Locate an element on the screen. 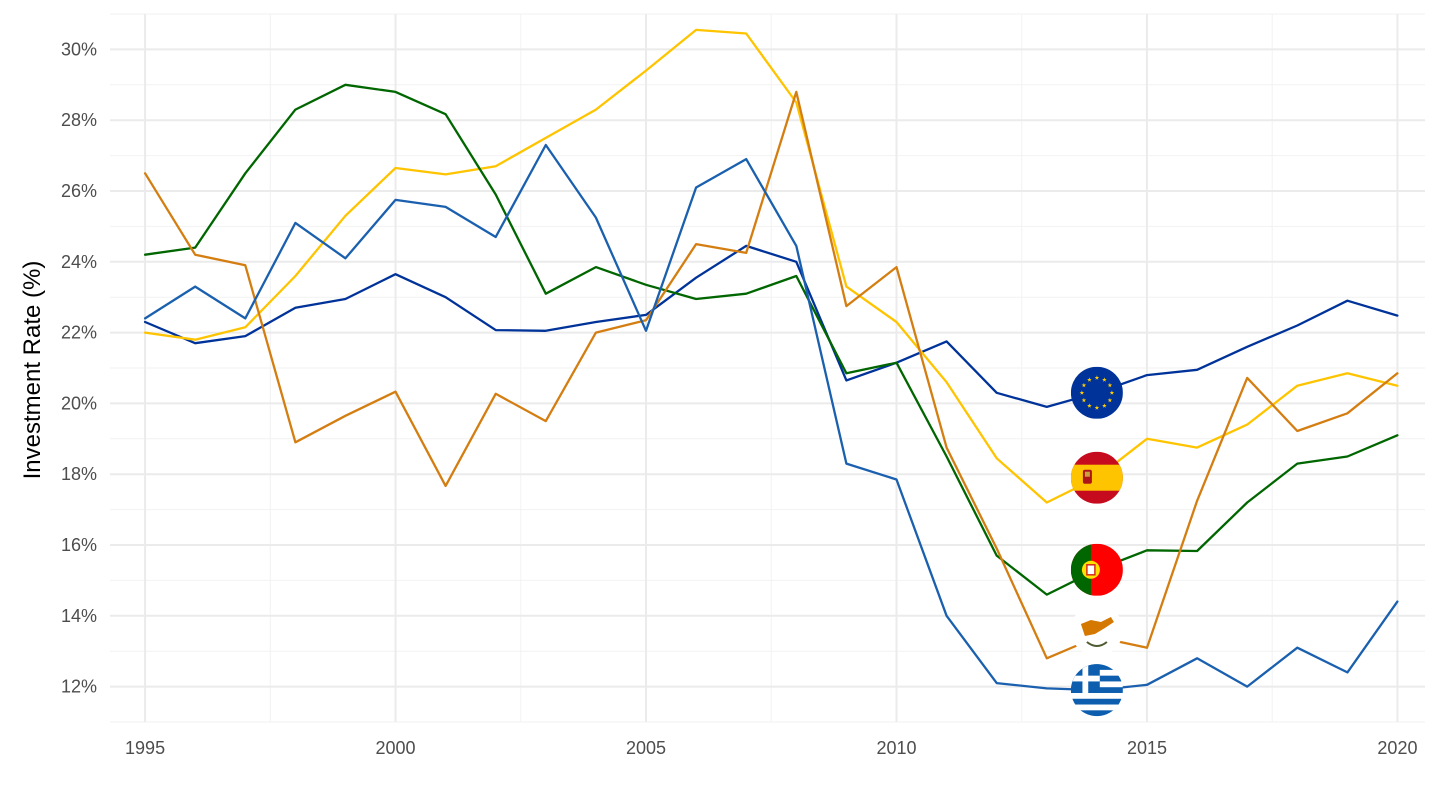 Image resolution: width=1440 pixels, height=810 pixels. y-tick-label: 16% is located at coordinates (79, 545).